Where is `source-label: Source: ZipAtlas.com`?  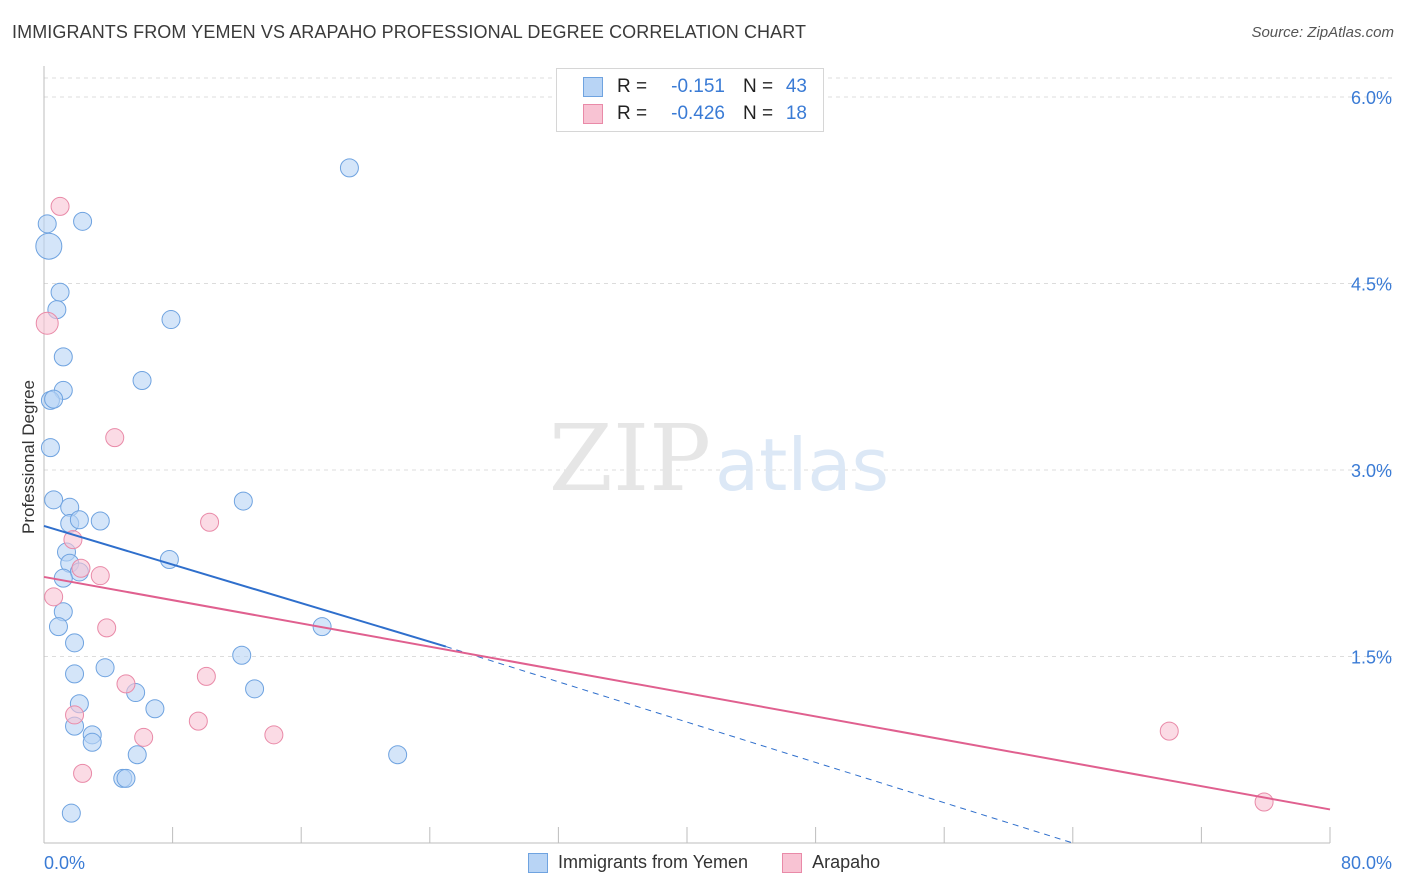
source-label: Source: ZipAtlas.com is located at coordinates (1322, 32).